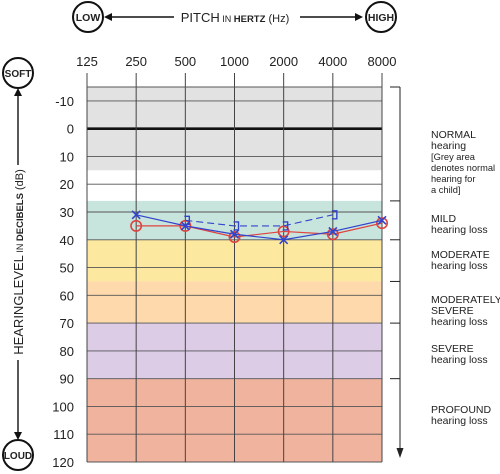 This screenshot has width=500, height=474. Describe the element at coordinates (453, 135) in the screenshot. I see `legend-title: NORMAL` at that location.